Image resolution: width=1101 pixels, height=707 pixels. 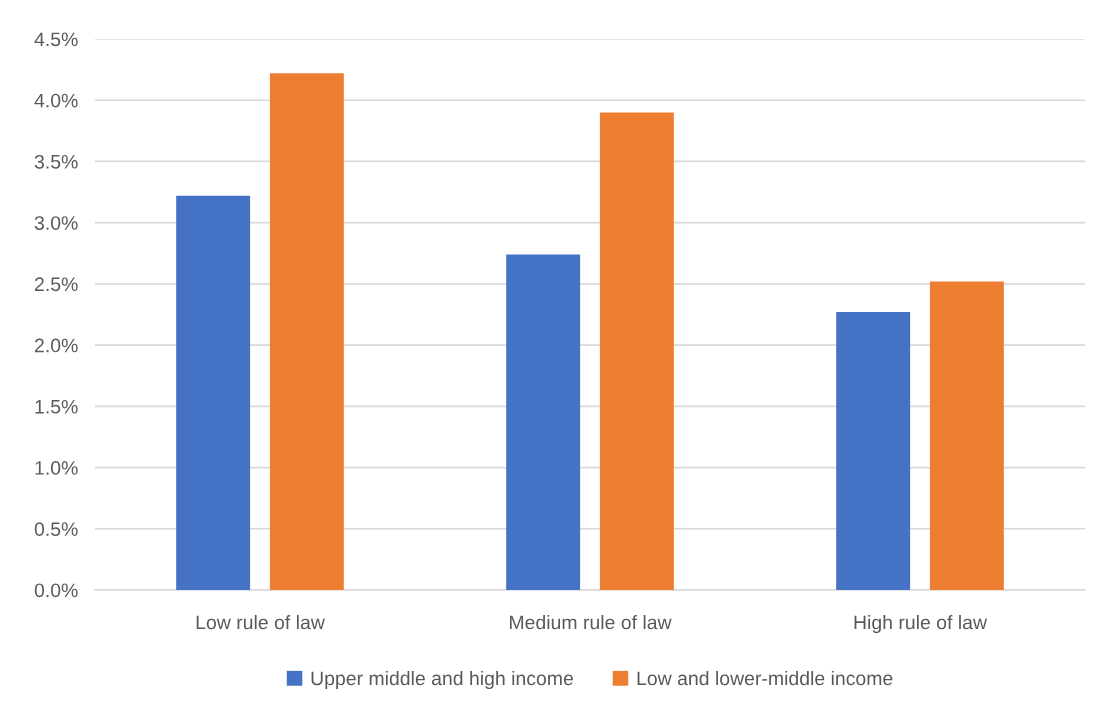 What do you see at coordinates (260, 622) in the screenshot?
I see `x-tick-label: Low rule of law` at bounding box center [260, 622].